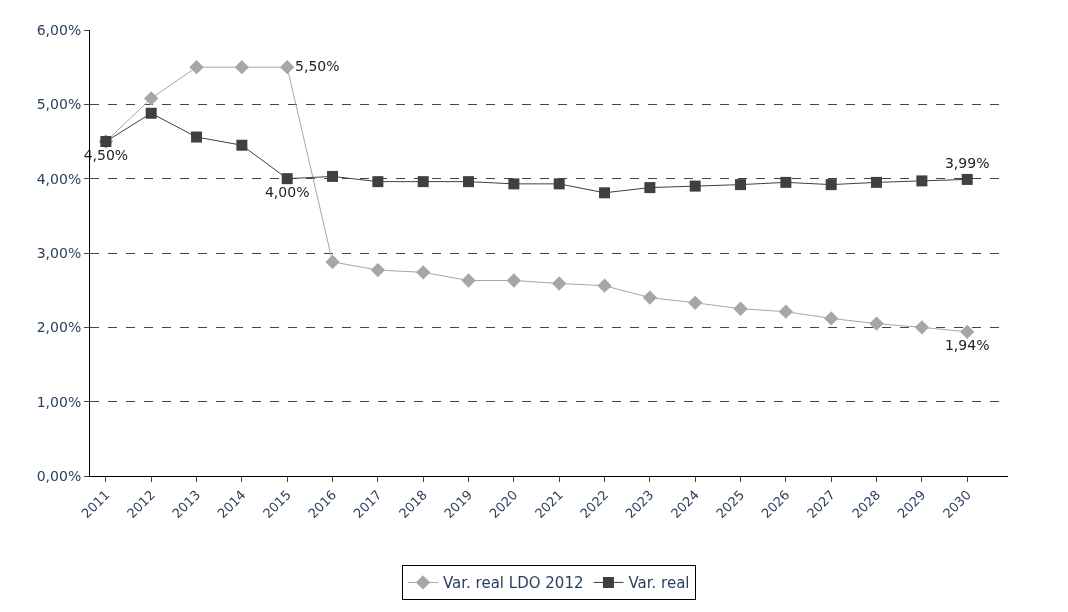 The width and height of the screenshot is (1068, 612). Describe the element at coordinates (59, 401) in the screenshot. I see `y-tick-label: 1,00%` at that location.